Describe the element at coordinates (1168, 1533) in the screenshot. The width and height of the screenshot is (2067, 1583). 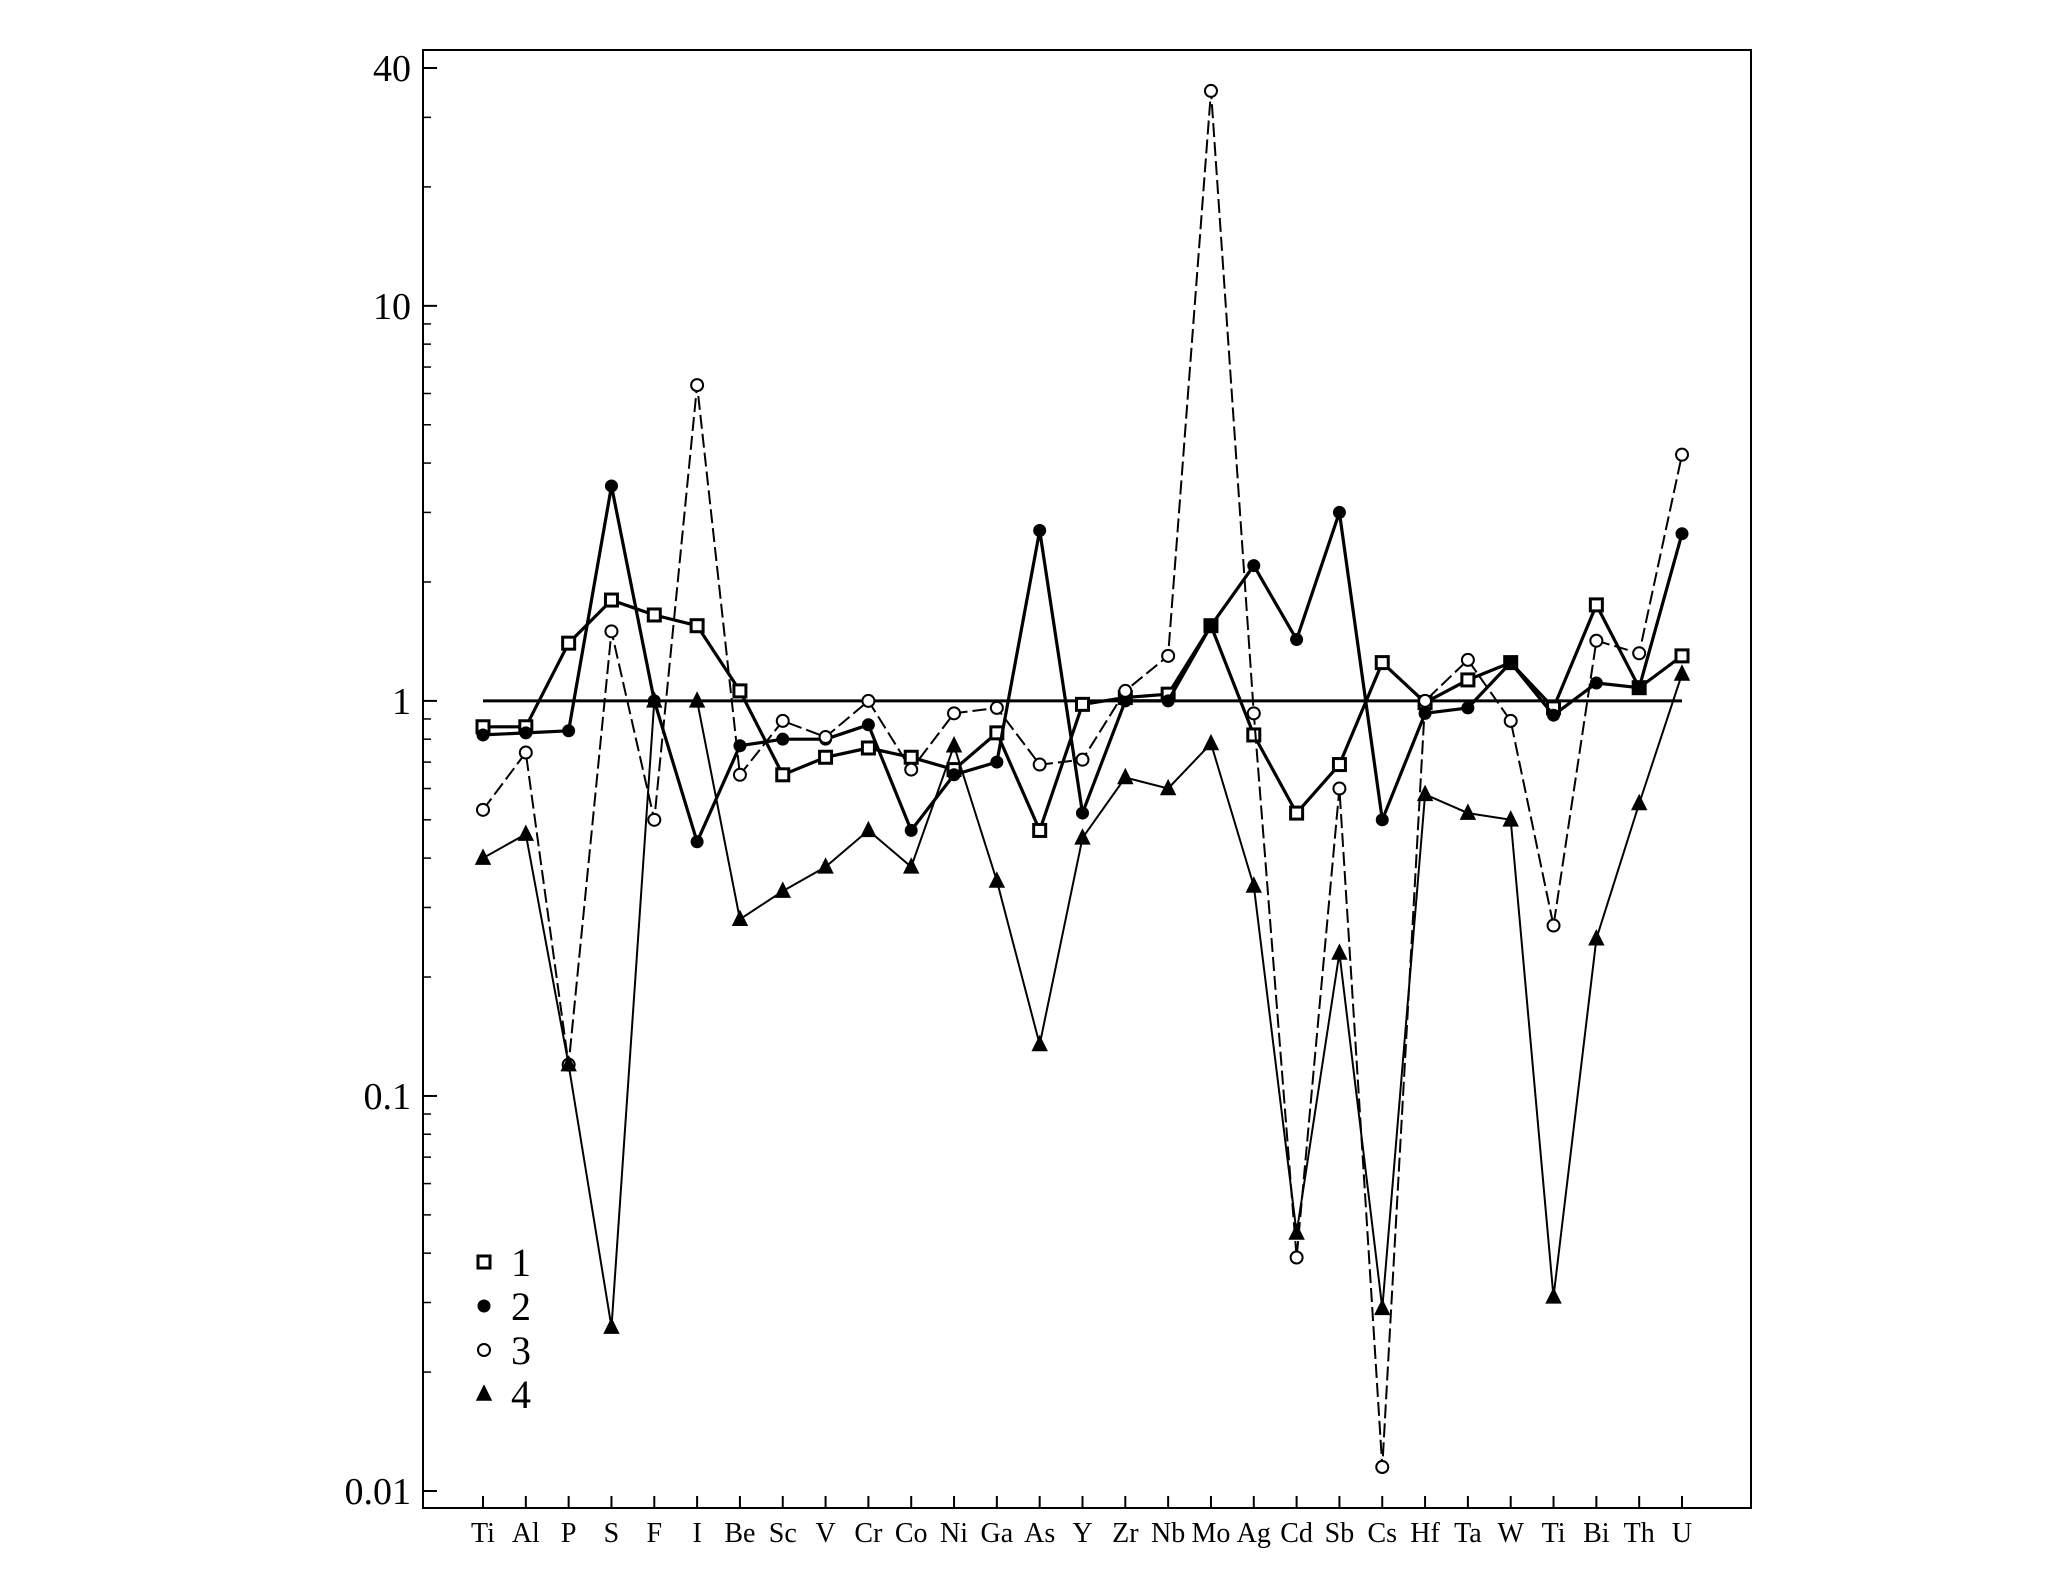
I see `x-tick-label: Nb` at that location.